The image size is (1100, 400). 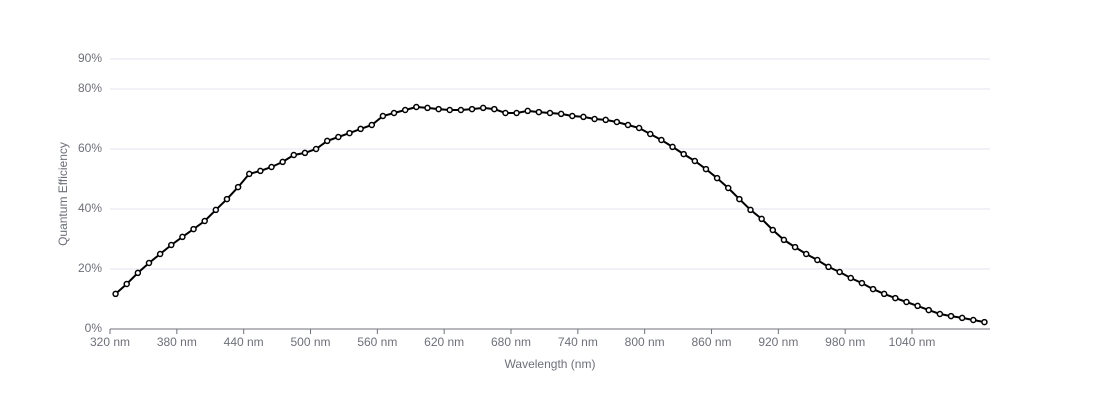 I want to click on y-tick-label: 20%, so click(x=90, y=268).